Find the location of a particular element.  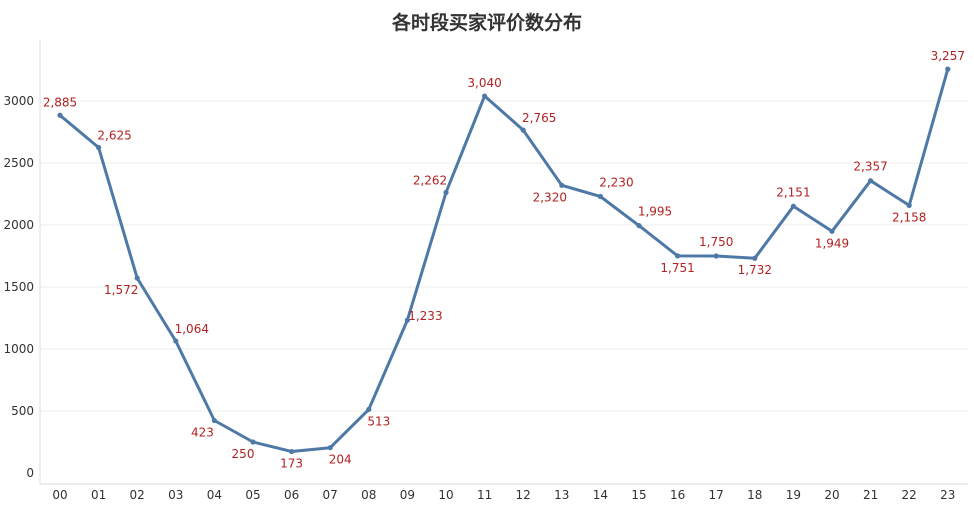

x-tick-label: 14 is located at coordinates (600, 495).